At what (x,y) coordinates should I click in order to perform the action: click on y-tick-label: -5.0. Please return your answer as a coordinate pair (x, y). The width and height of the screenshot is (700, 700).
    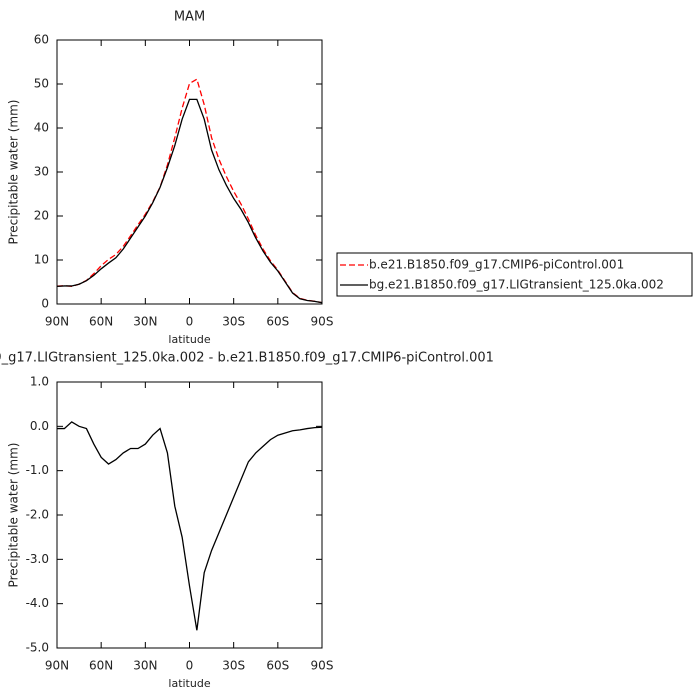
    Looking at the image, I should click on (37, 648).